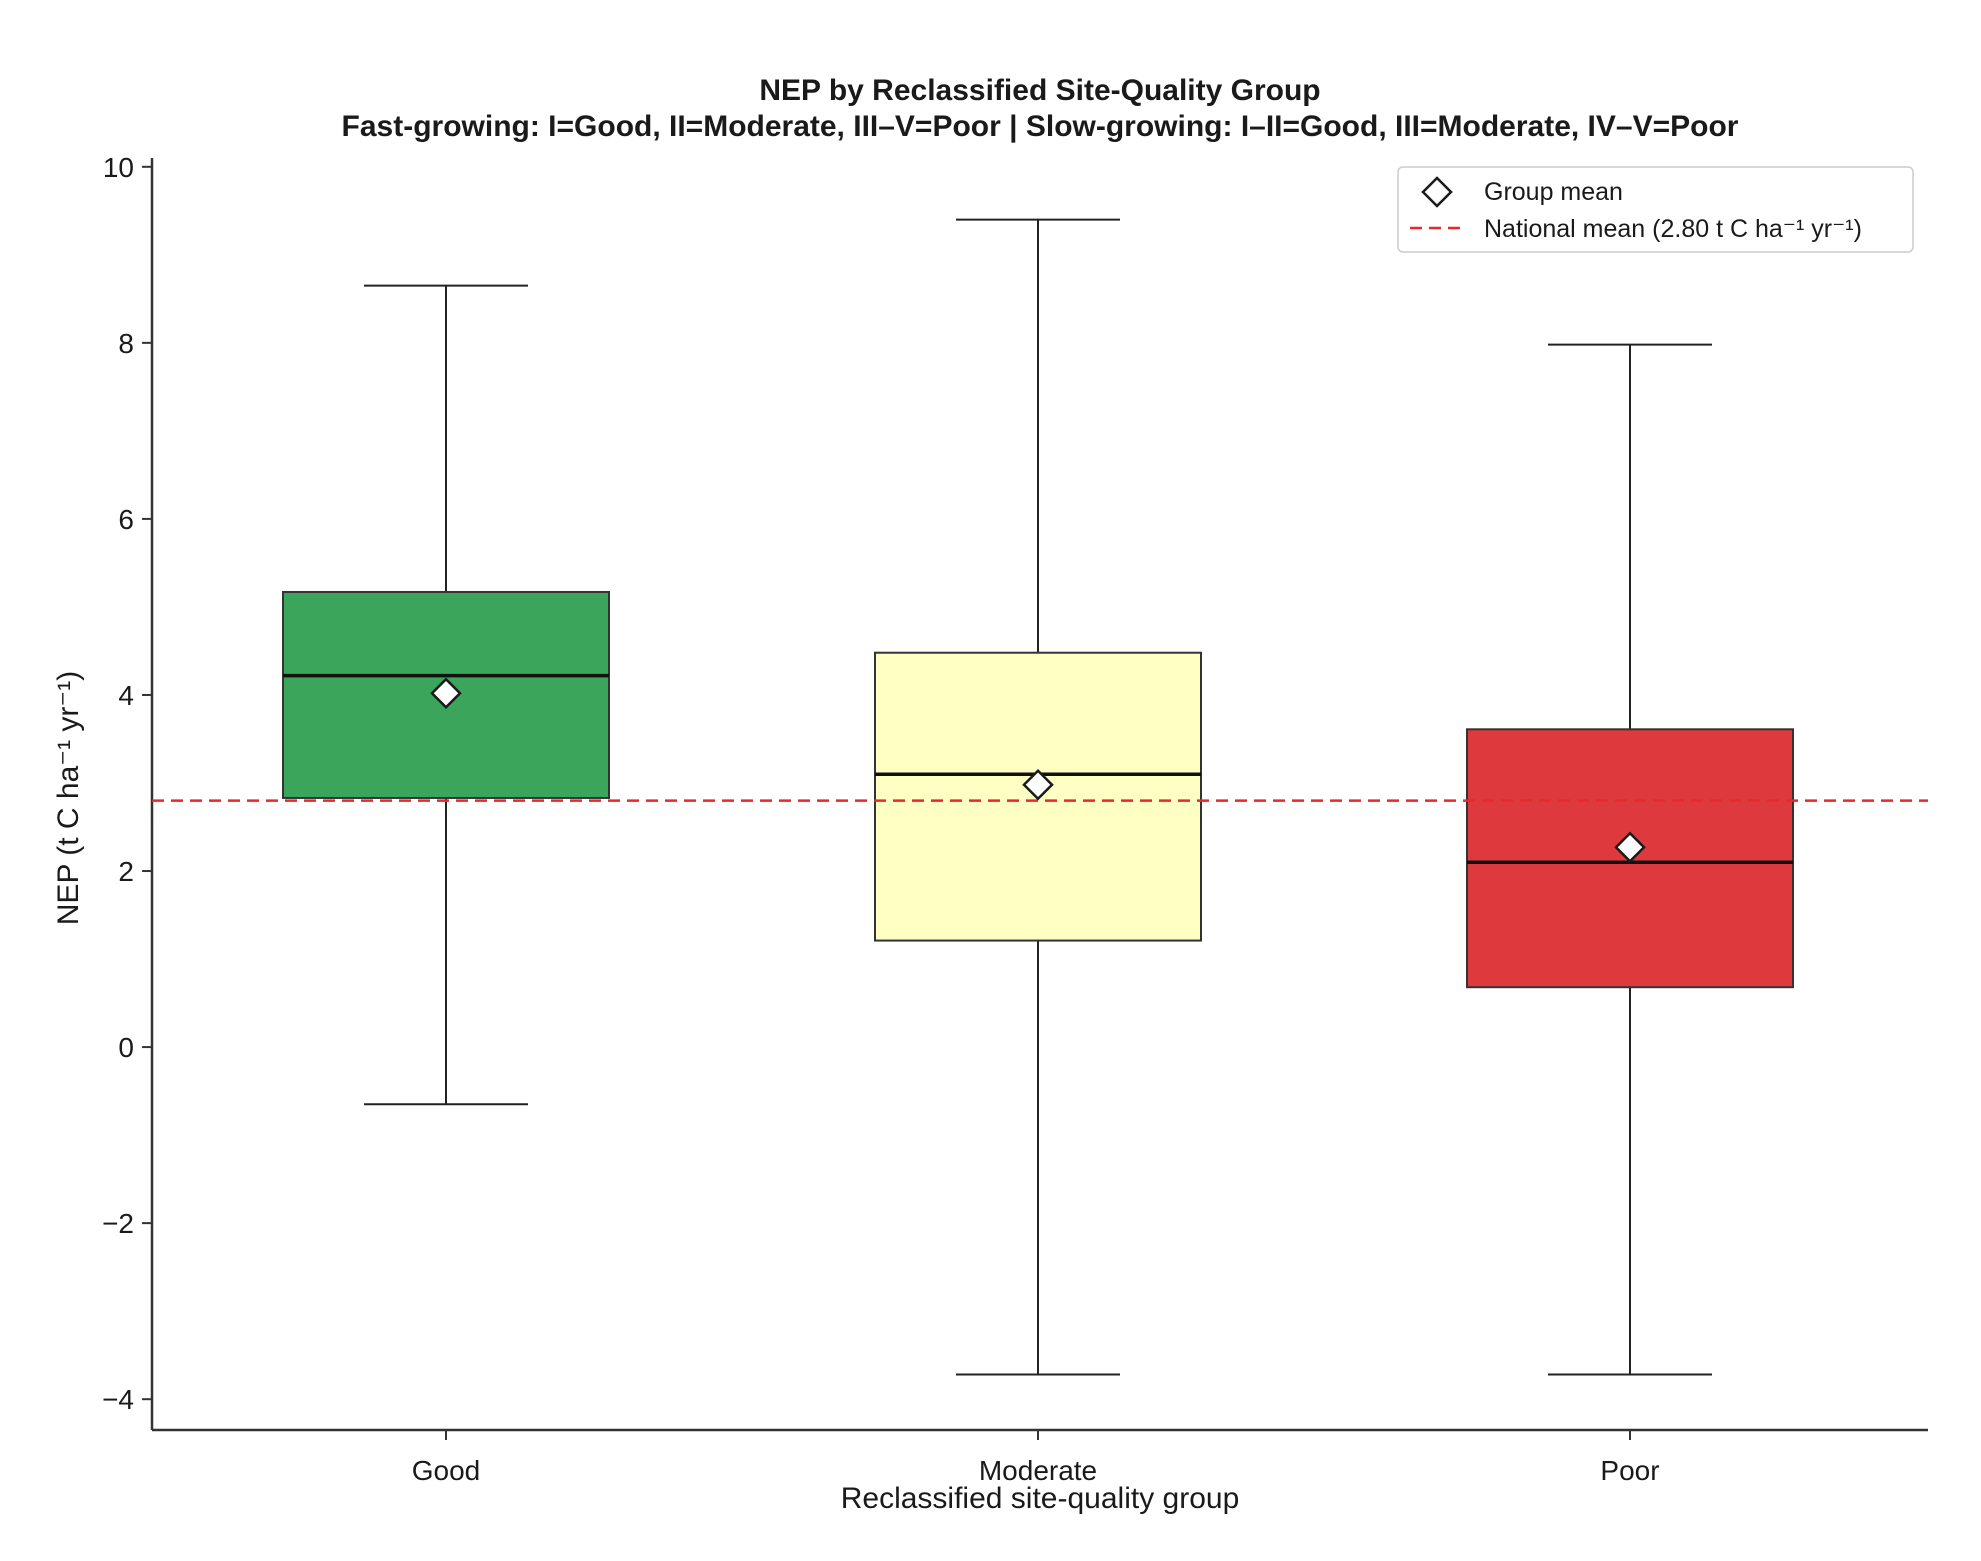  What do you see at coordinates (118, 1399) in the screenshot?
I see `y-tick-label: −4` at bounding box center [118, 1399].